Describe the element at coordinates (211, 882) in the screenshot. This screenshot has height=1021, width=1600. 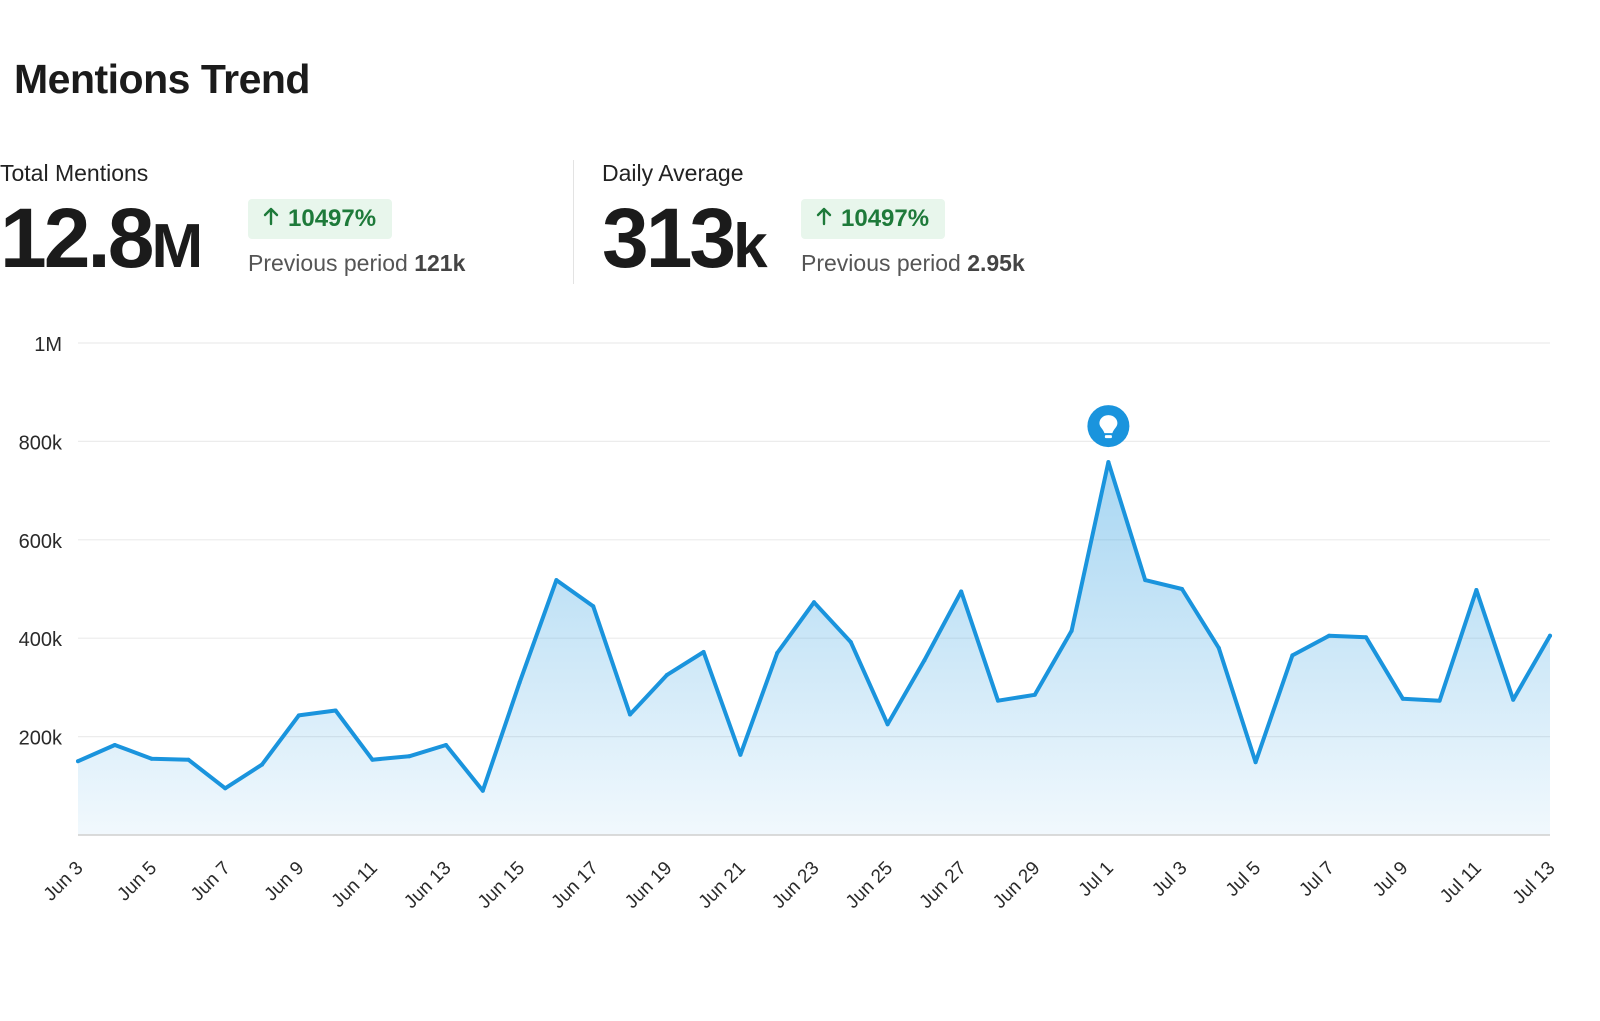
I see `x-tick-label: Jun 7` at that location.